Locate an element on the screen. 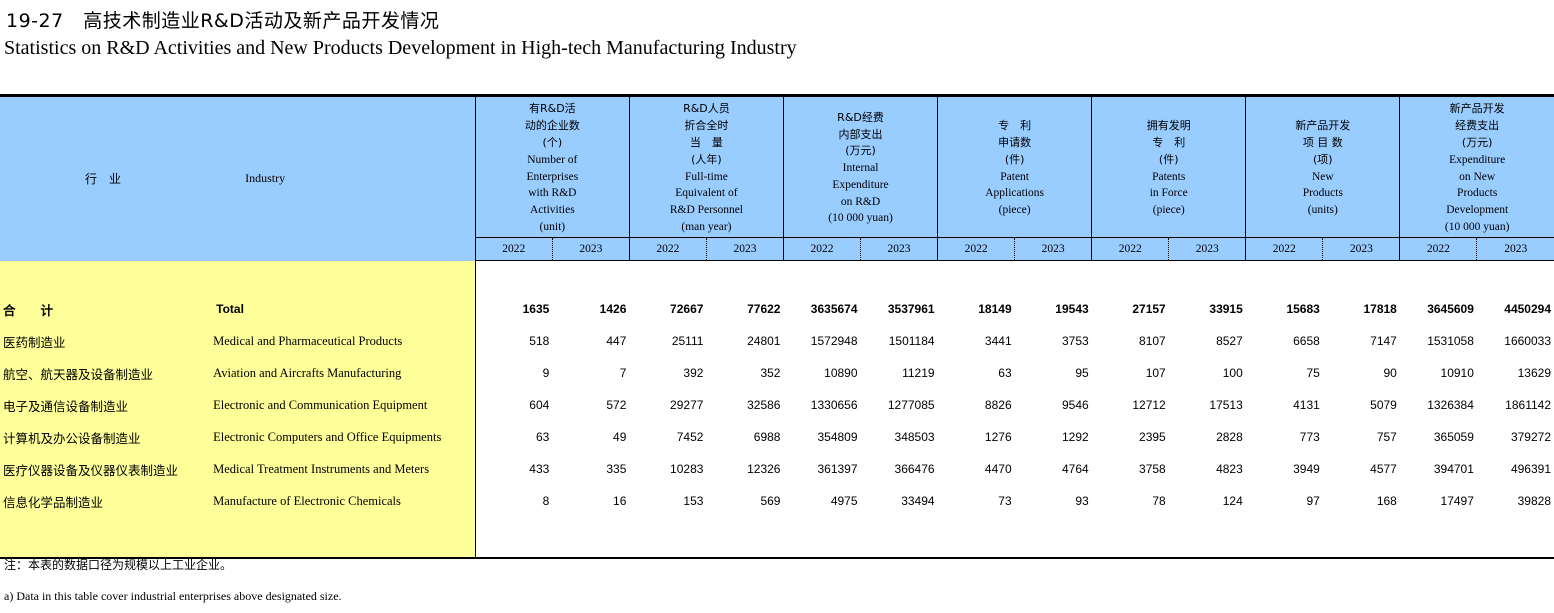 This screenshot has height=613, width=1554. value-cell: 3635674 is located at coordinates (834, 309).